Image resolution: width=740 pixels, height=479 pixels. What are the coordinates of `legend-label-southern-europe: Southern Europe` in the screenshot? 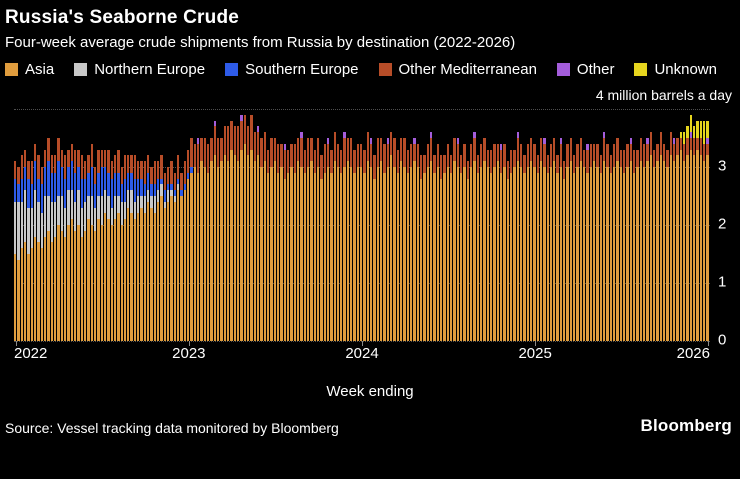 It's located at (302, 69).